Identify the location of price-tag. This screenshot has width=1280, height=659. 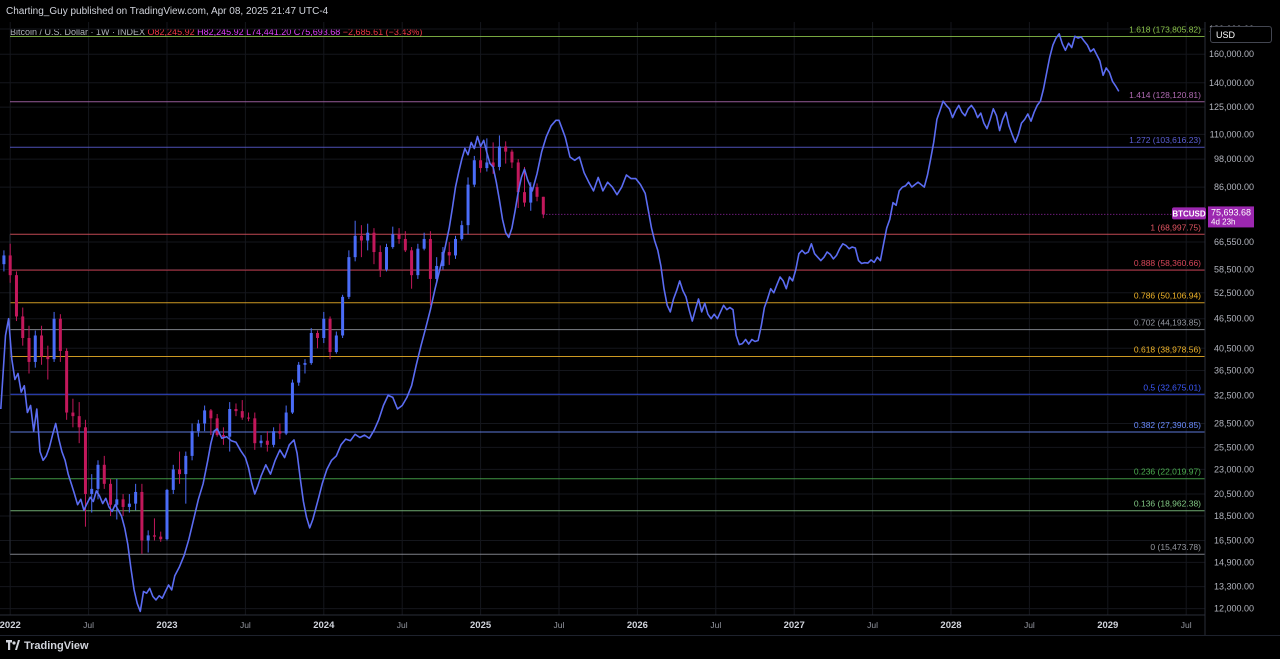
(1231, 217).